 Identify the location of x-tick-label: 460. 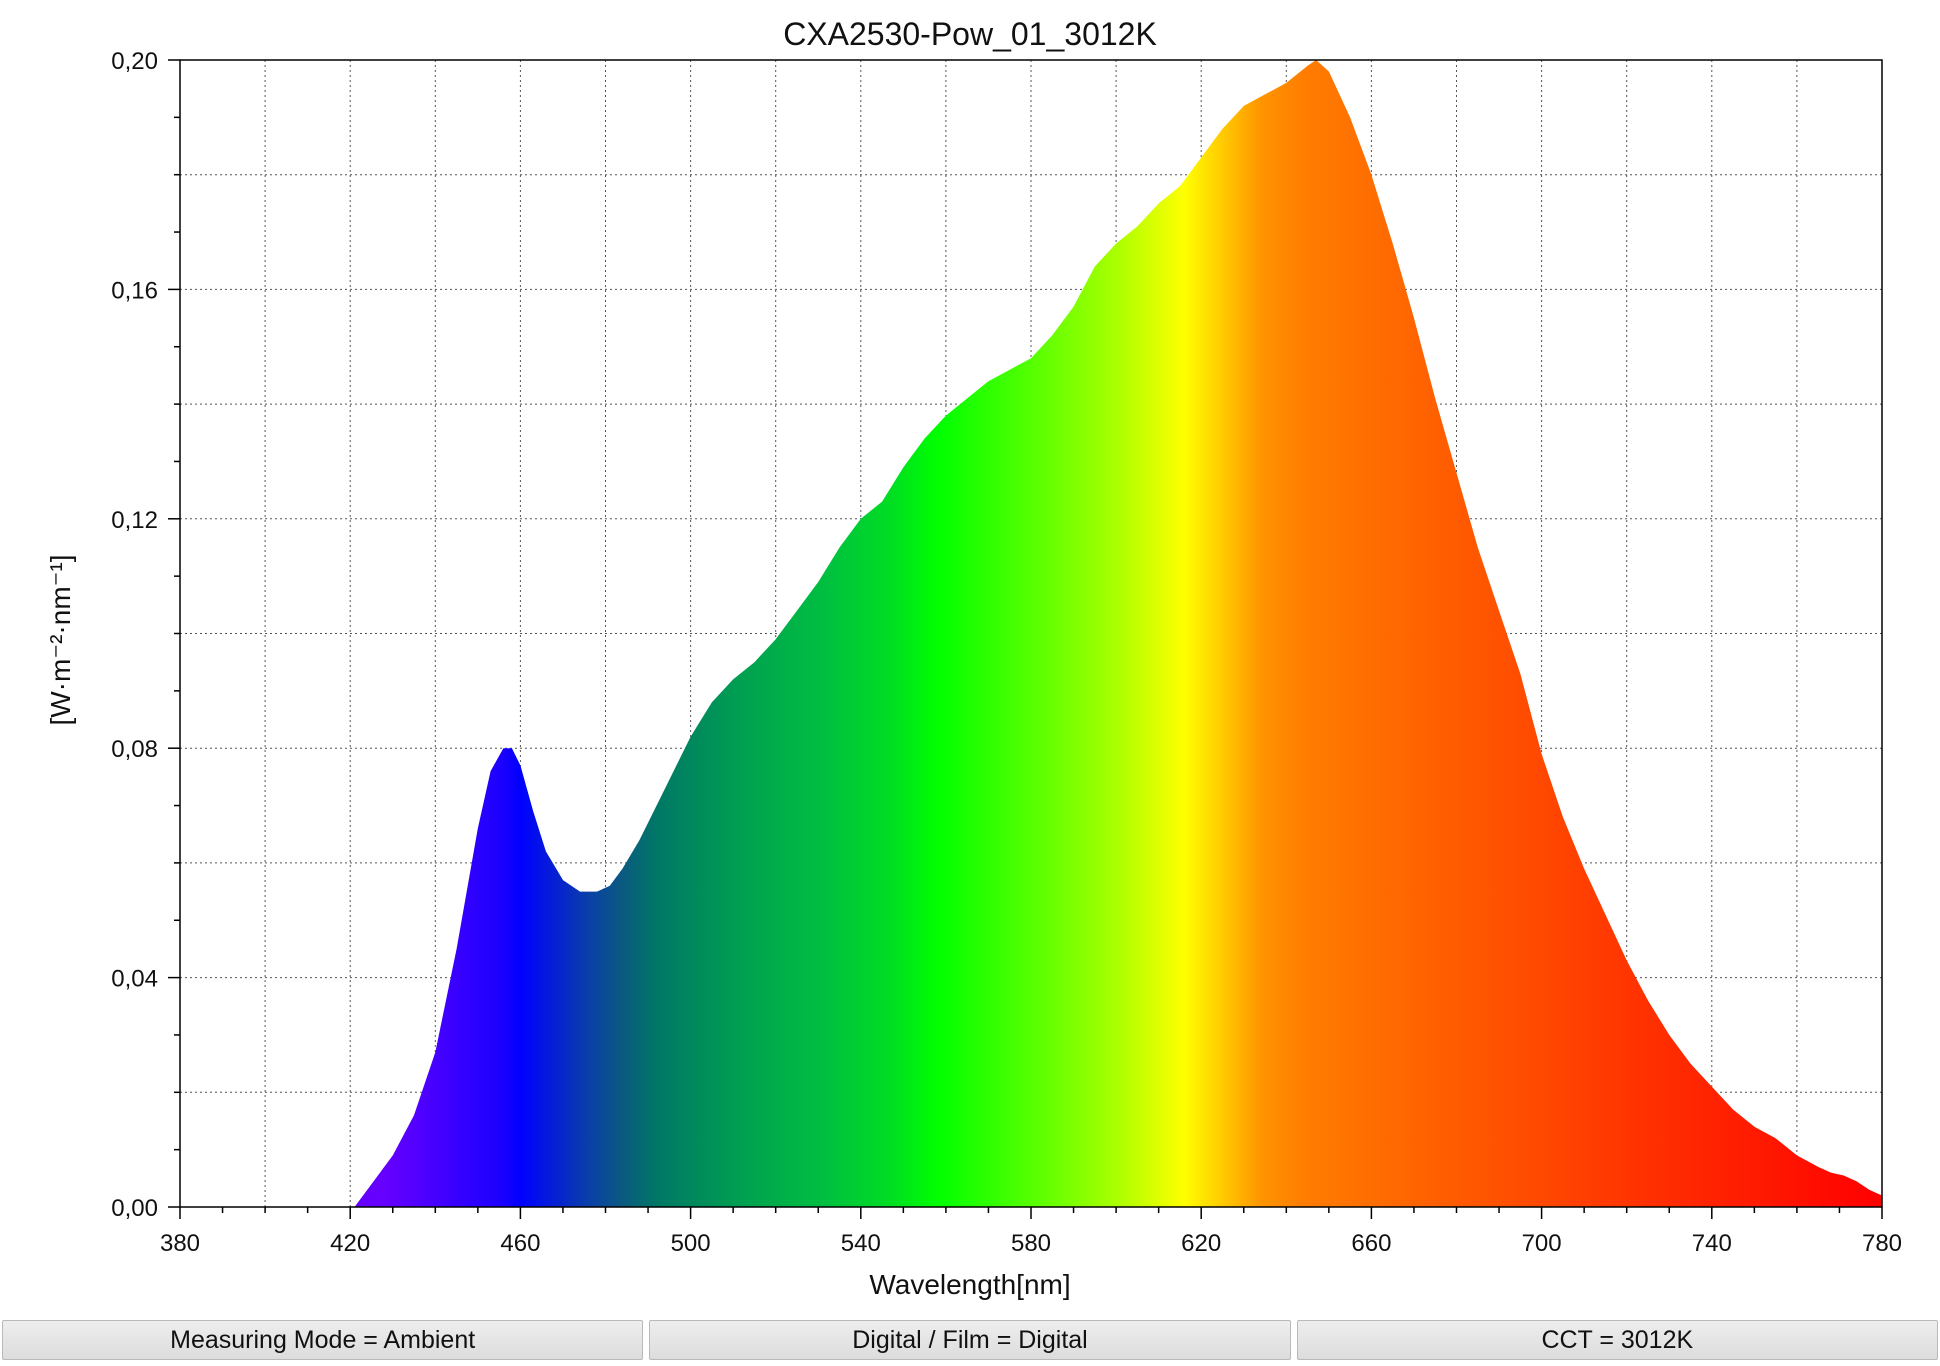
(520, 1243).